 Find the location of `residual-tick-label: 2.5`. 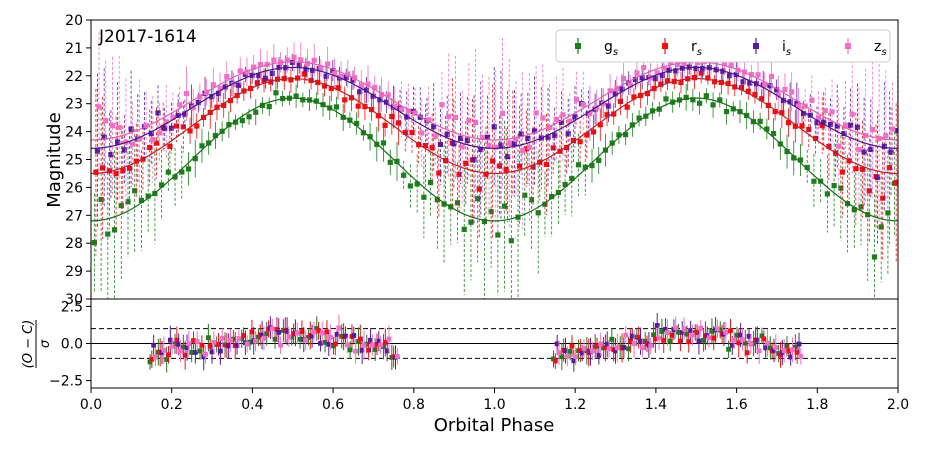

residual-tick-label: 2.5 is located at coordinates (72, 307).